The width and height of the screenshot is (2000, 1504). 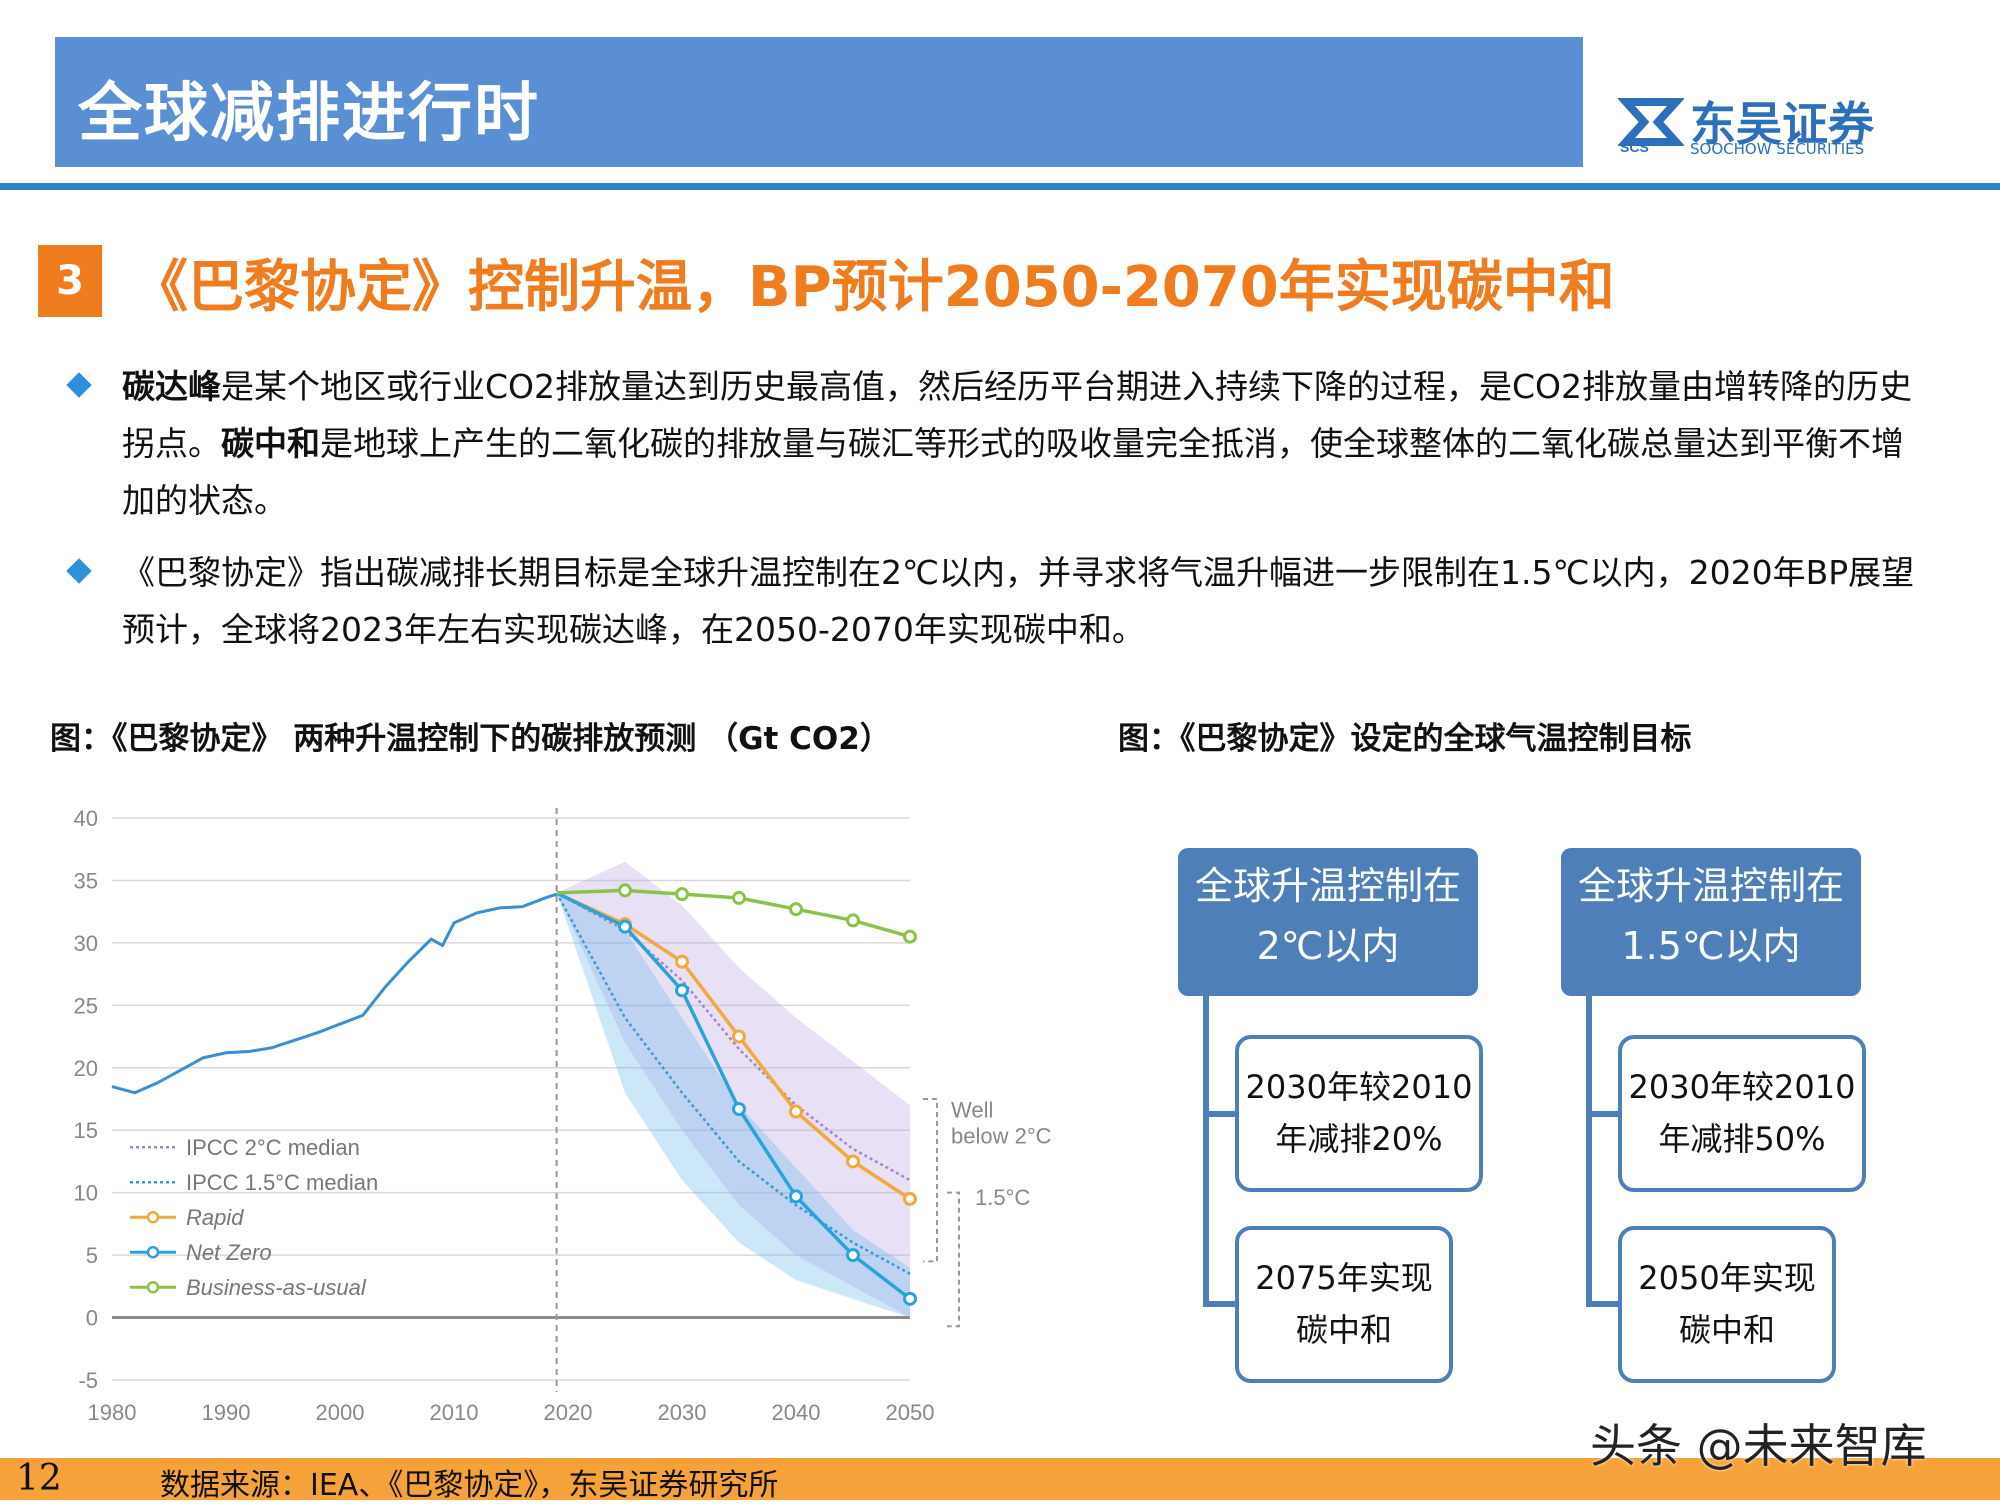 What do you see at coordinates (270, 443) in the screenshot?
I see `term-neutral: 碳中和` at bounding box center [270, 443].